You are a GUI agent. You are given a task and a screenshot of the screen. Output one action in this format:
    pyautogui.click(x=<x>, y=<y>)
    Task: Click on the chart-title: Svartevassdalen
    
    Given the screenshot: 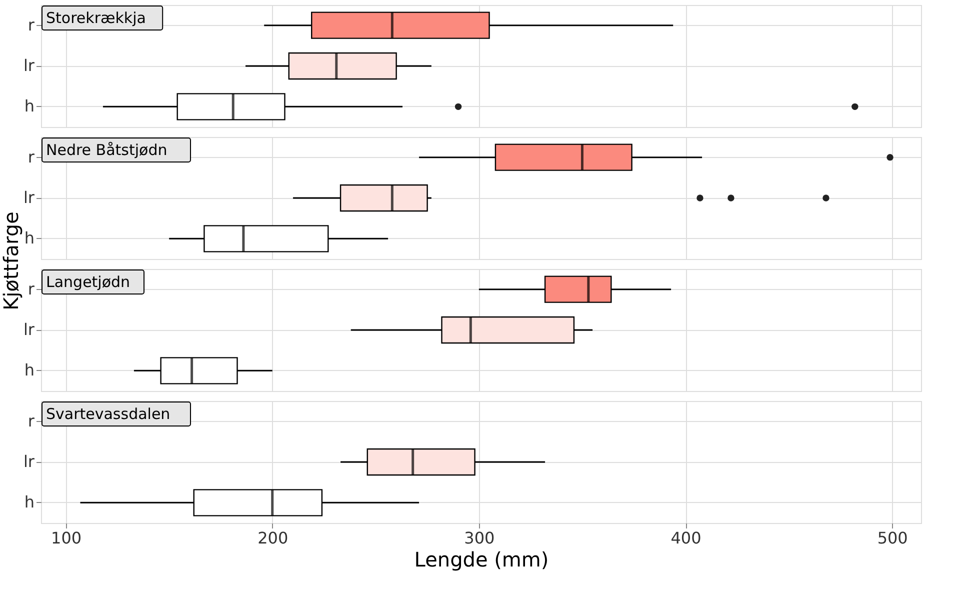 What is the action you would take?
    pyautogui.click(x=108, y=414)
    